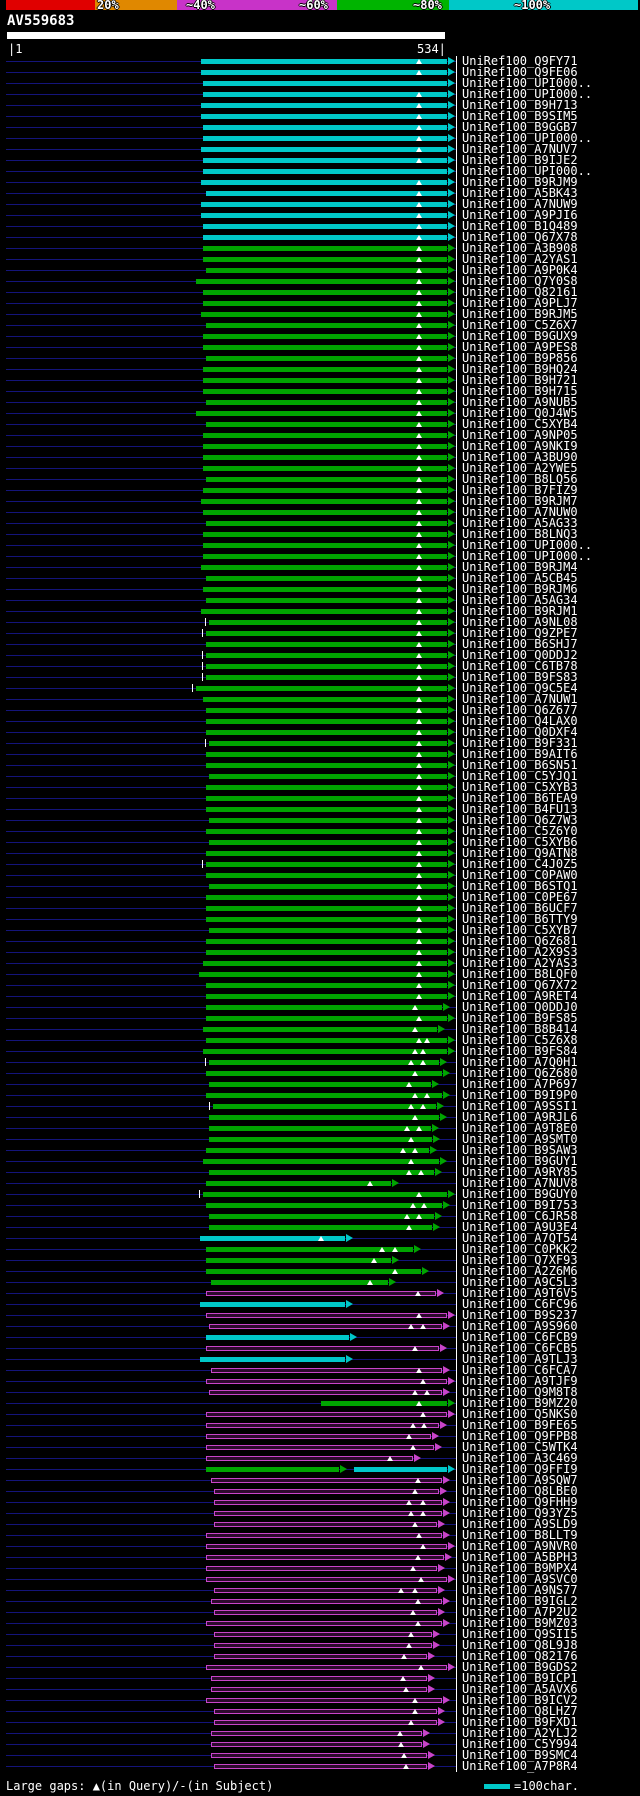  What do you see at coordinates (497, 1786) in the screenshot?
I see `scale-legend-swatch` at bounding box center [497, 1786].